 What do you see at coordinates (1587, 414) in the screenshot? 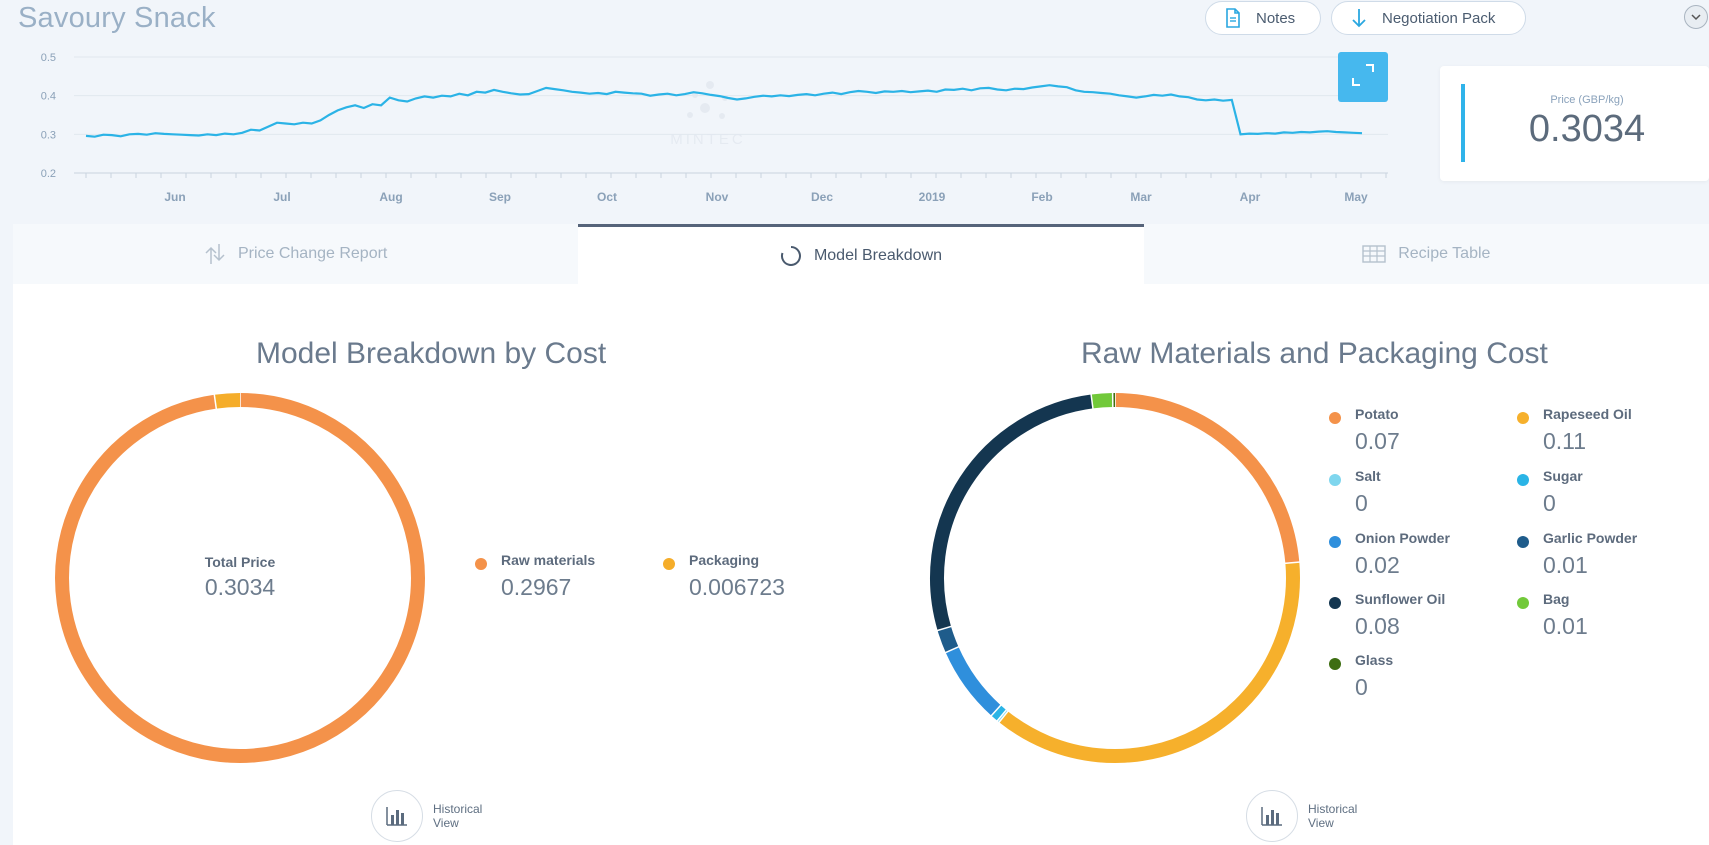
I see `legend-name: Rapeseed Oil` at bounding box center [1587, 414].